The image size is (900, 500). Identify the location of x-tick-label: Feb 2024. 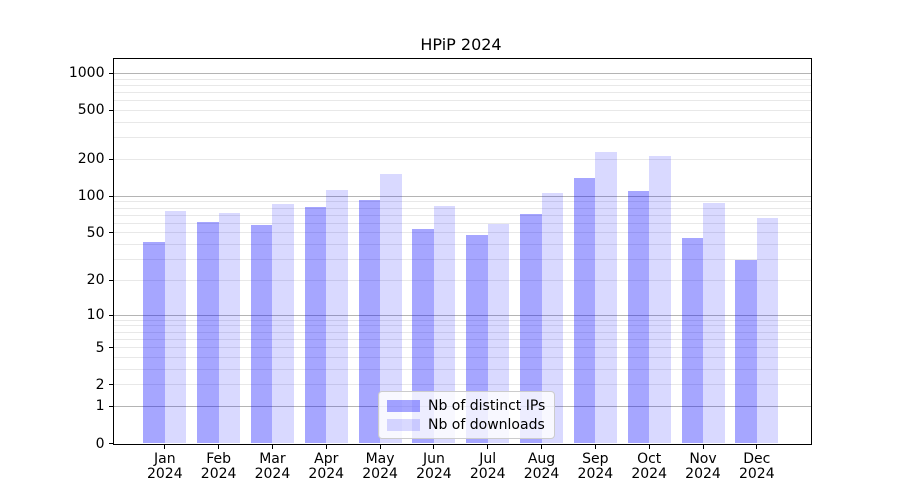
(219, 466).